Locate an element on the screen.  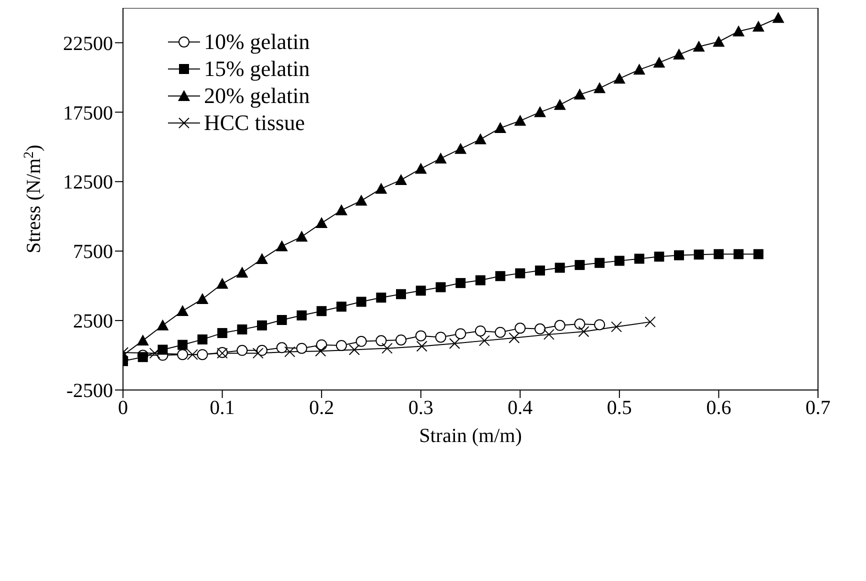
y-tick-label: 22500 is located at coordinates (88, 43).